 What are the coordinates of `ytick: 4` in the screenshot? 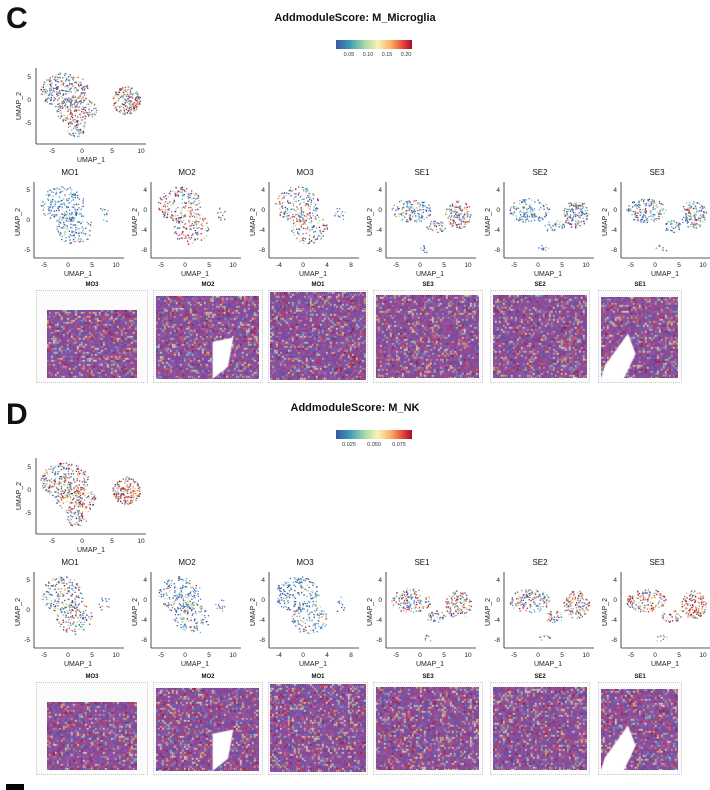 It's located at (380, 190).